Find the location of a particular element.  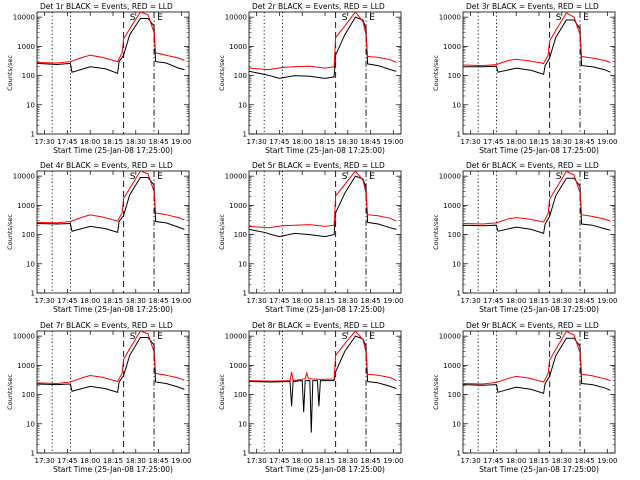

panel-title: Det 6r BLACK = Events, RED = LLD is located at coordinates (532, 165).